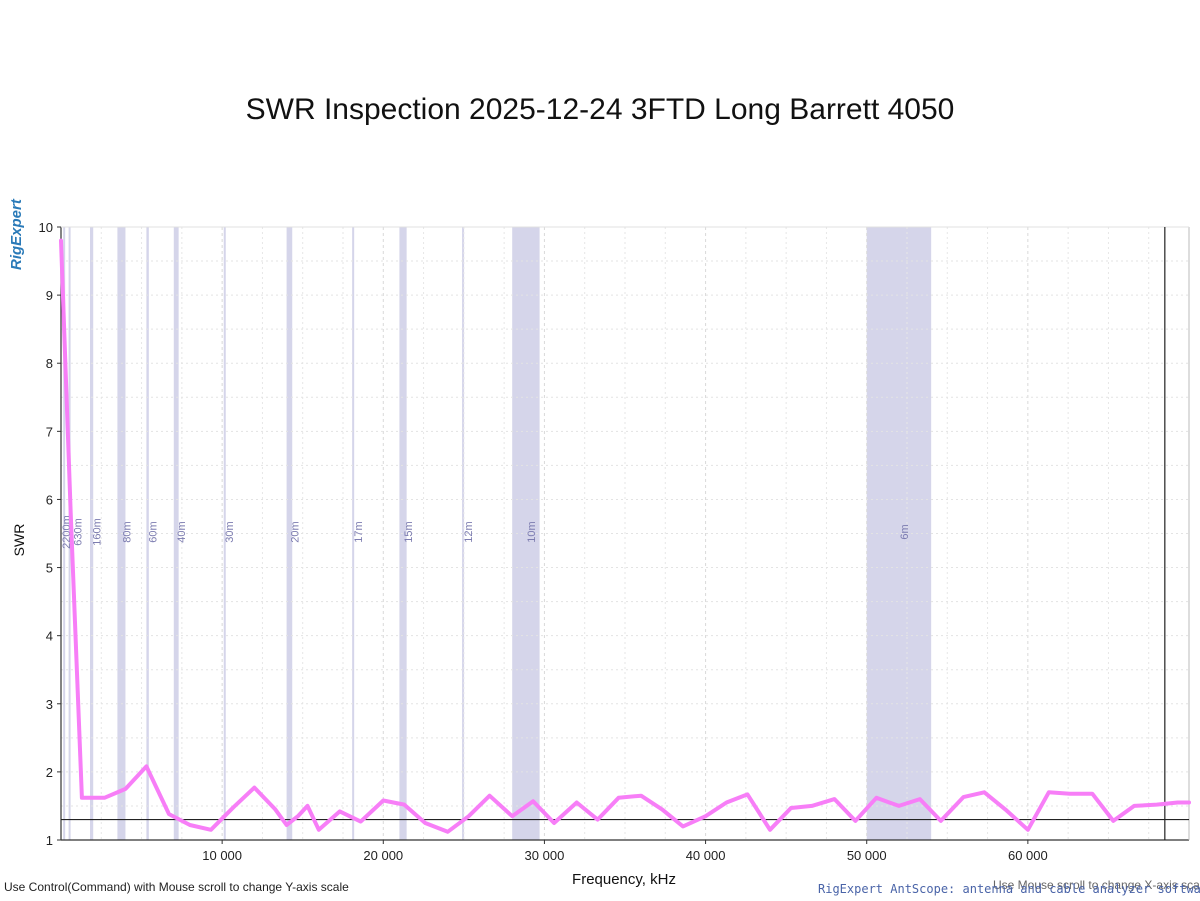 Image resolution: width=1200 pixels, height=901 pixels. I want to click on band-label-80m: 80m, so click(127, 531).